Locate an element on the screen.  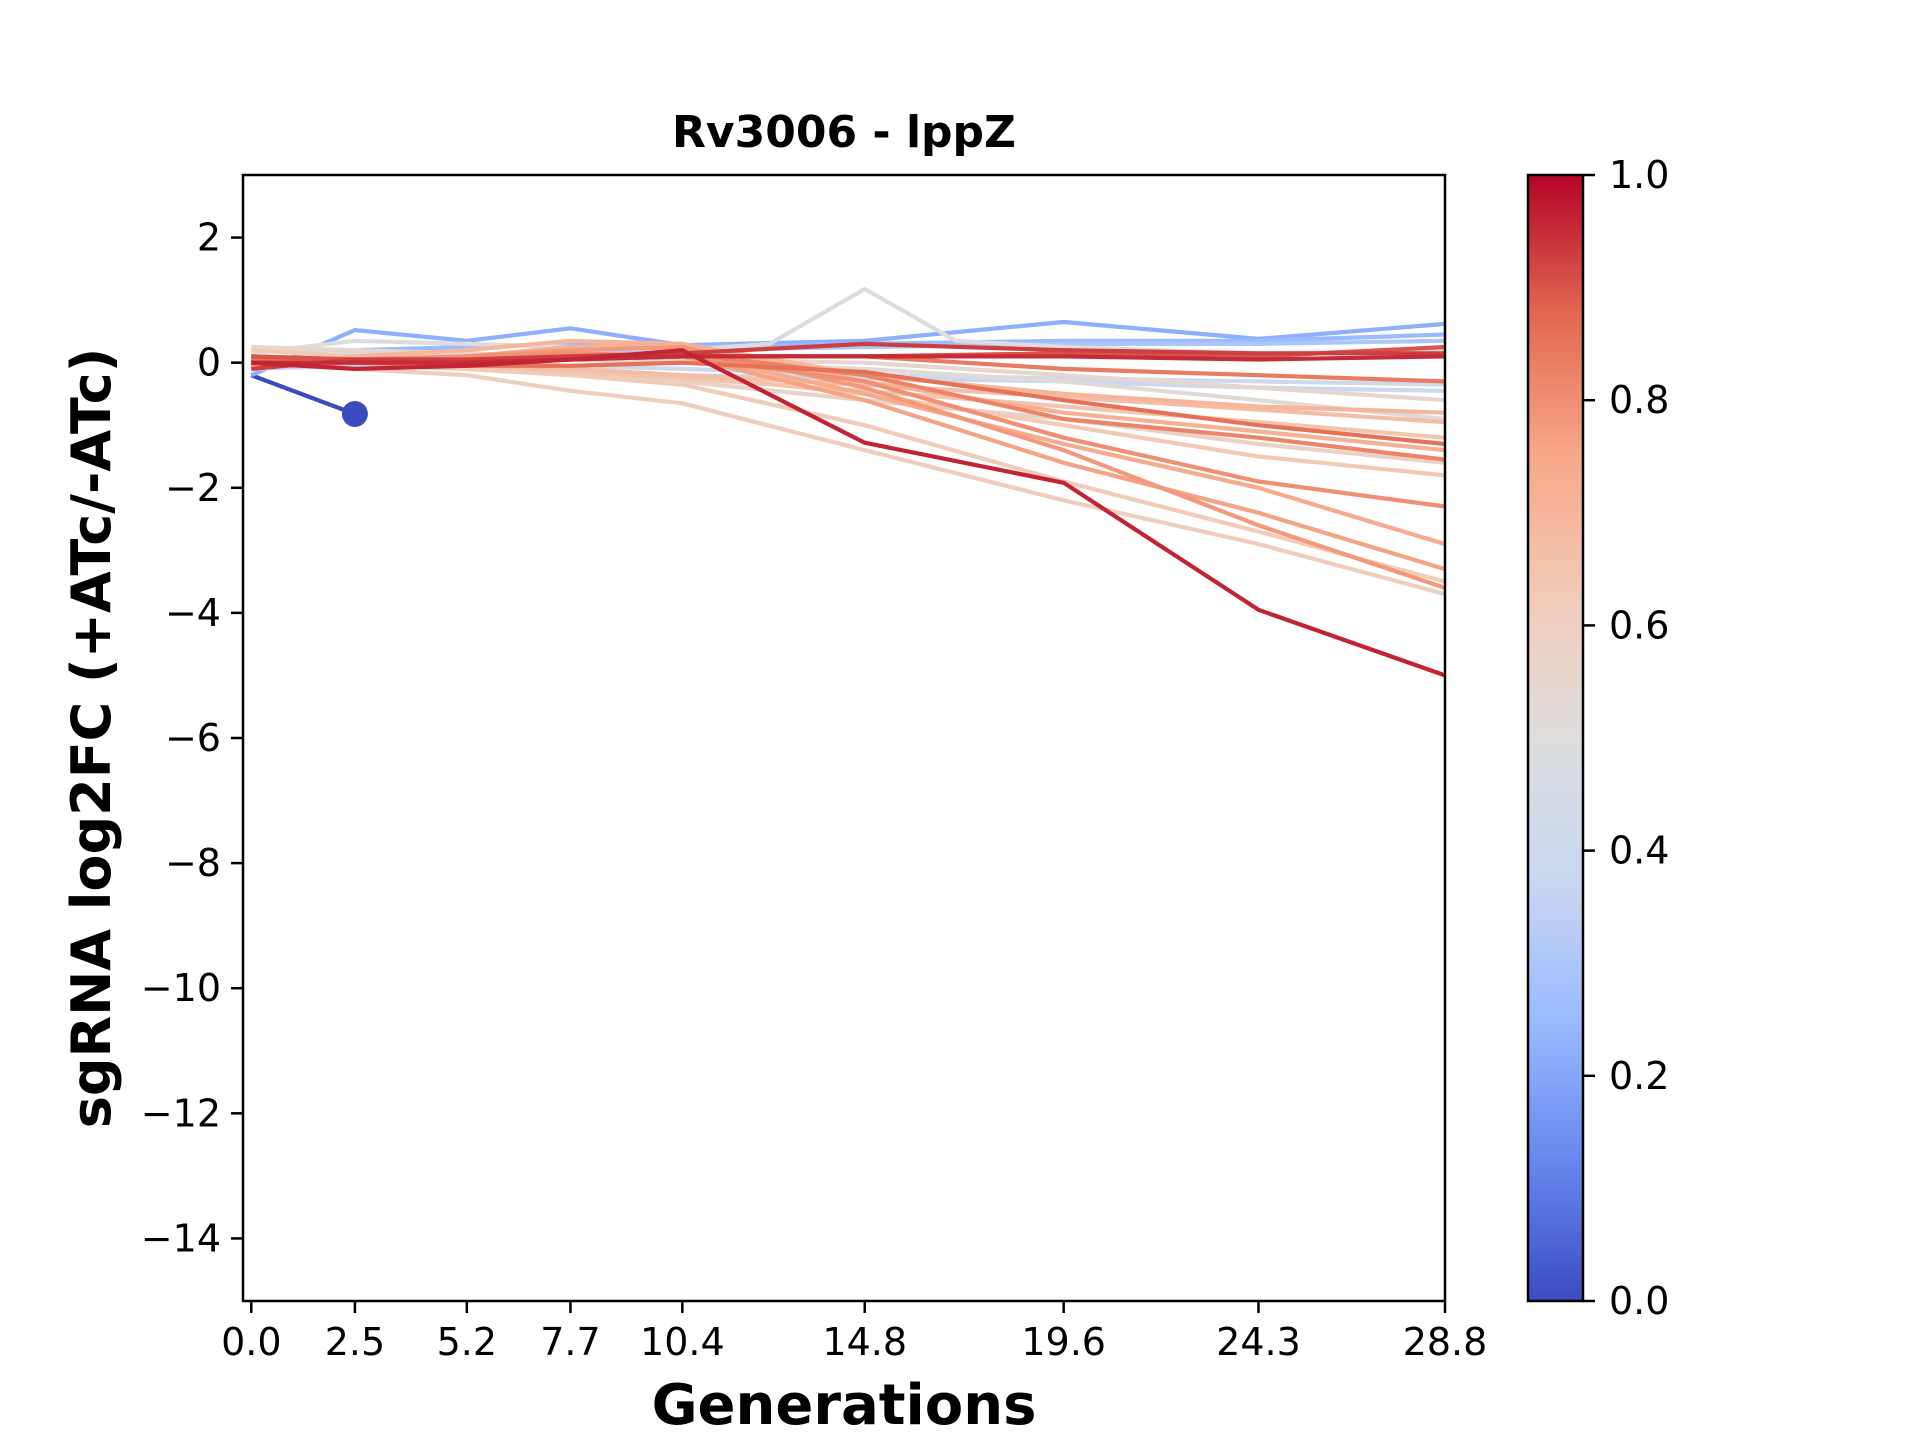
y-tick-label: −2 is located at coordinates (193, 488).